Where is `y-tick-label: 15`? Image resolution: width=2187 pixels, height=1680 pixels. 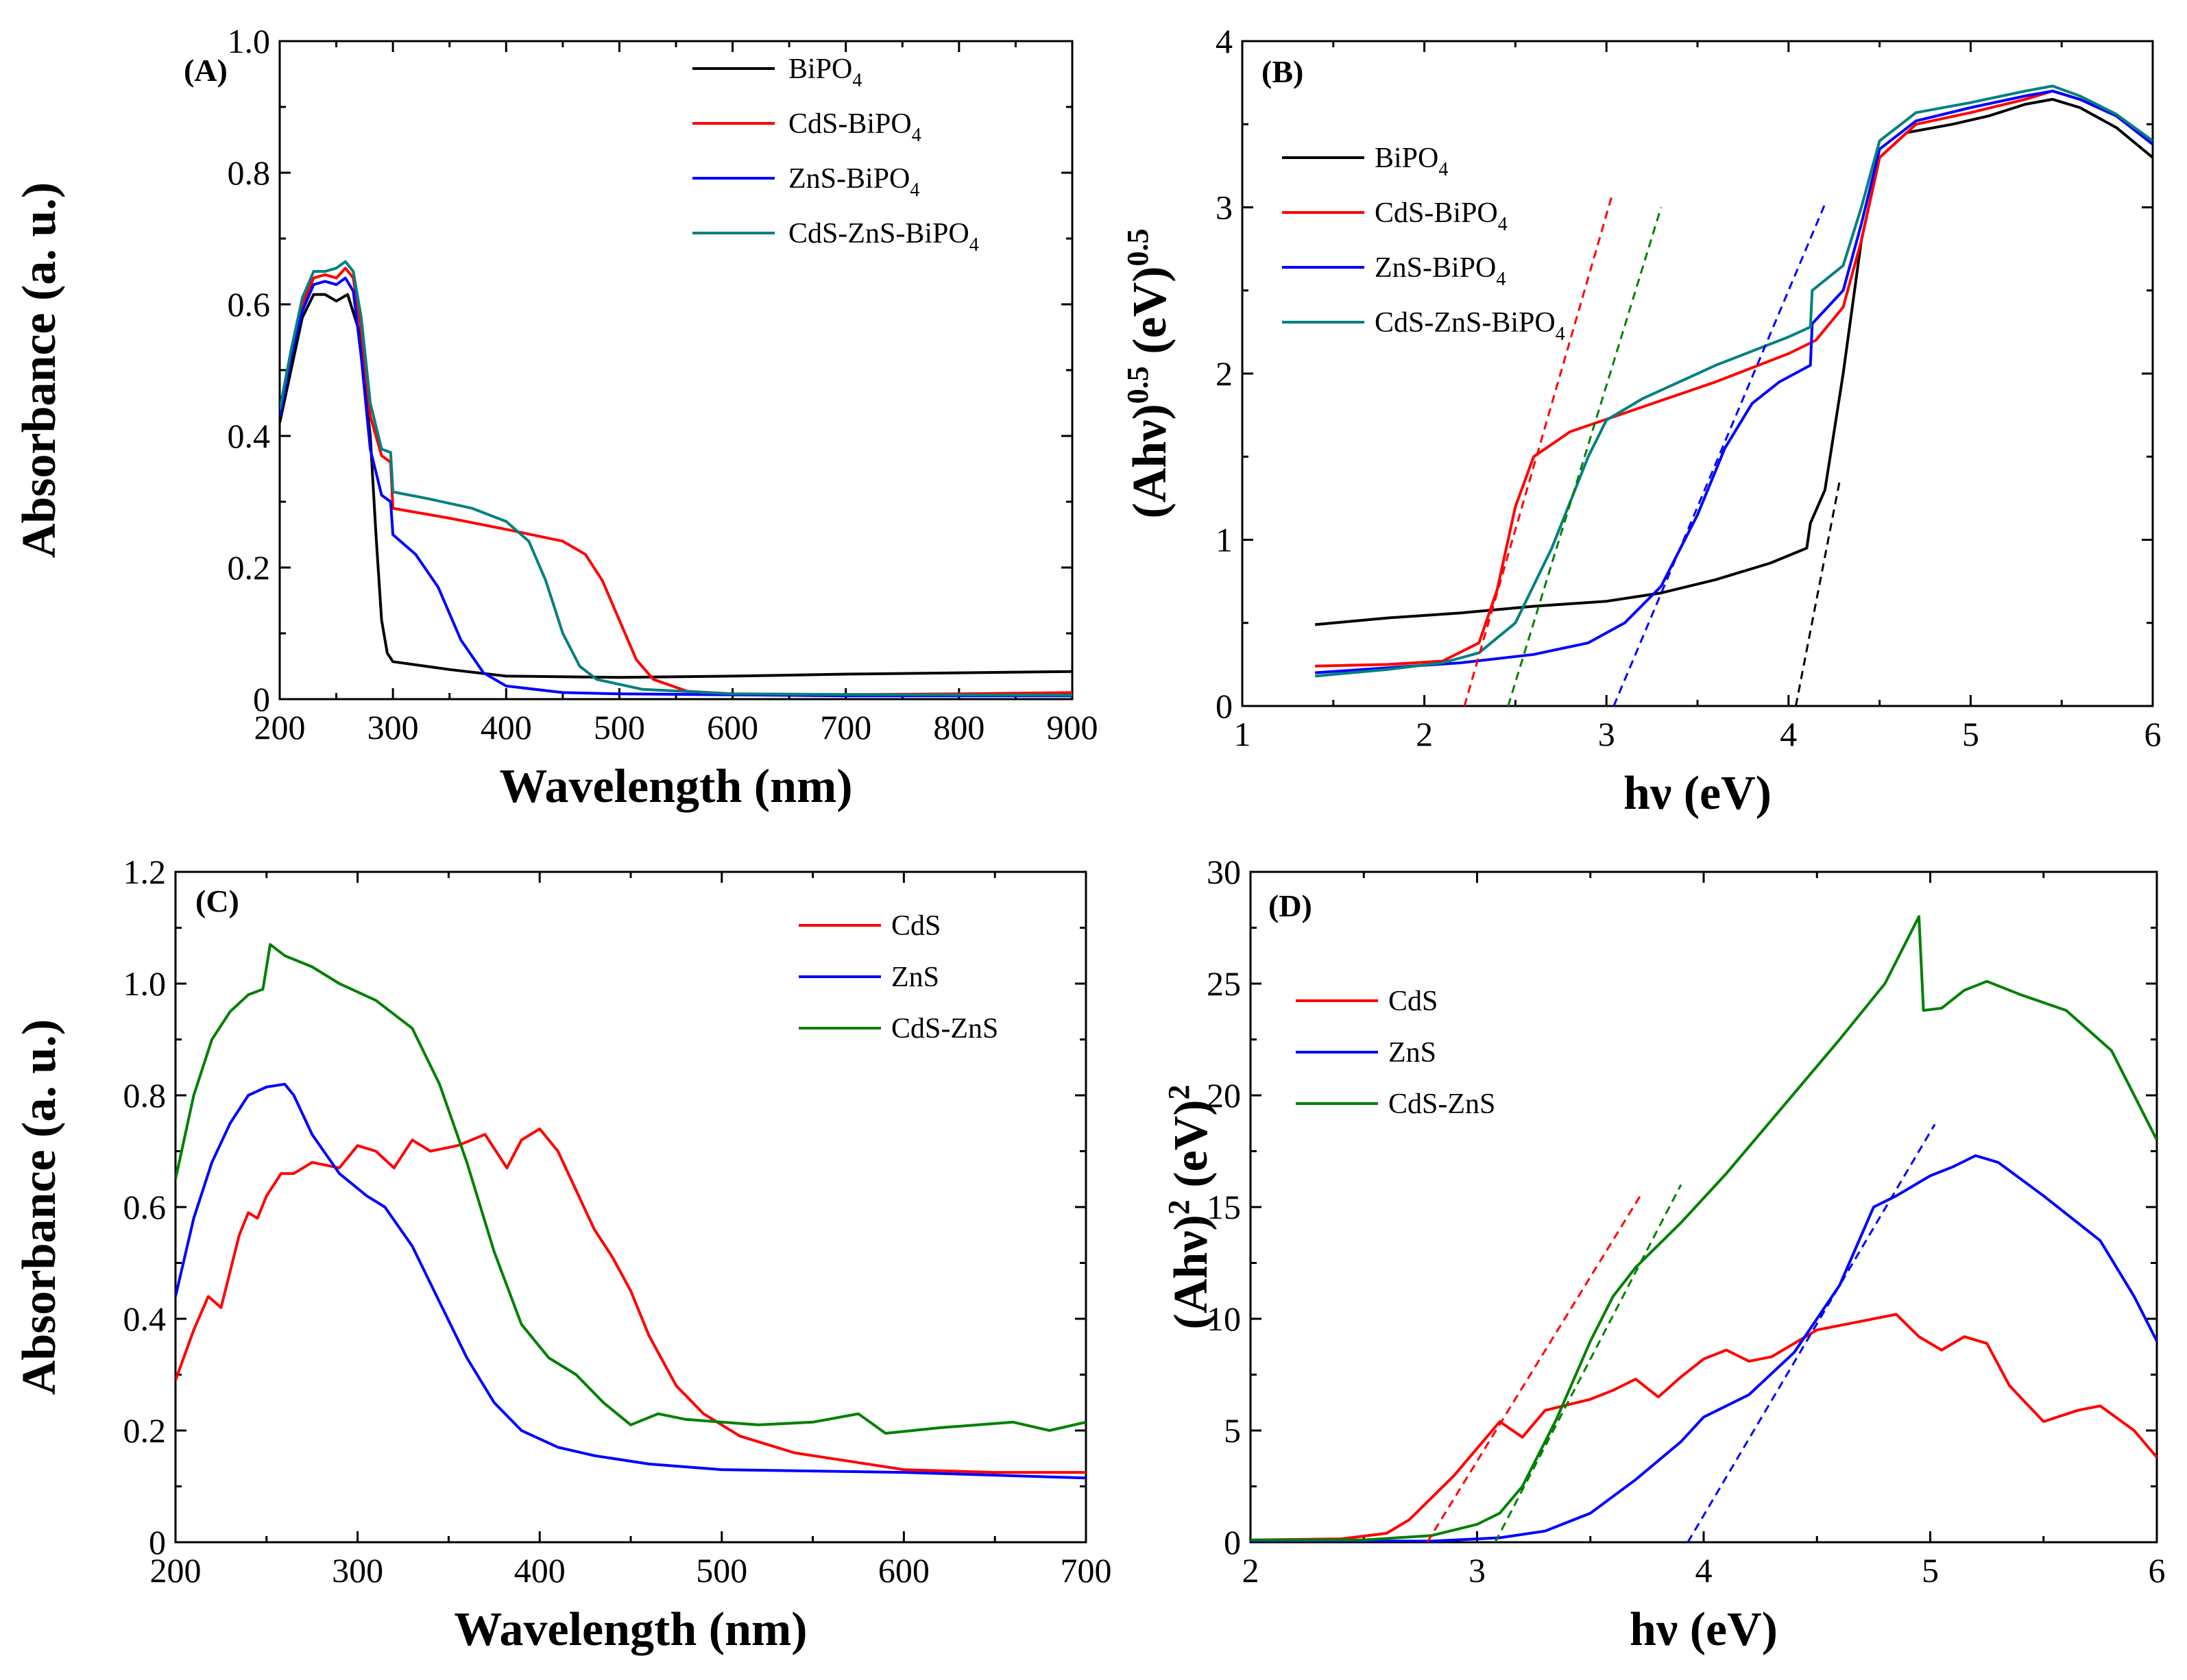
y-tick-label: 15 is located at coordinates (1224, 1207).